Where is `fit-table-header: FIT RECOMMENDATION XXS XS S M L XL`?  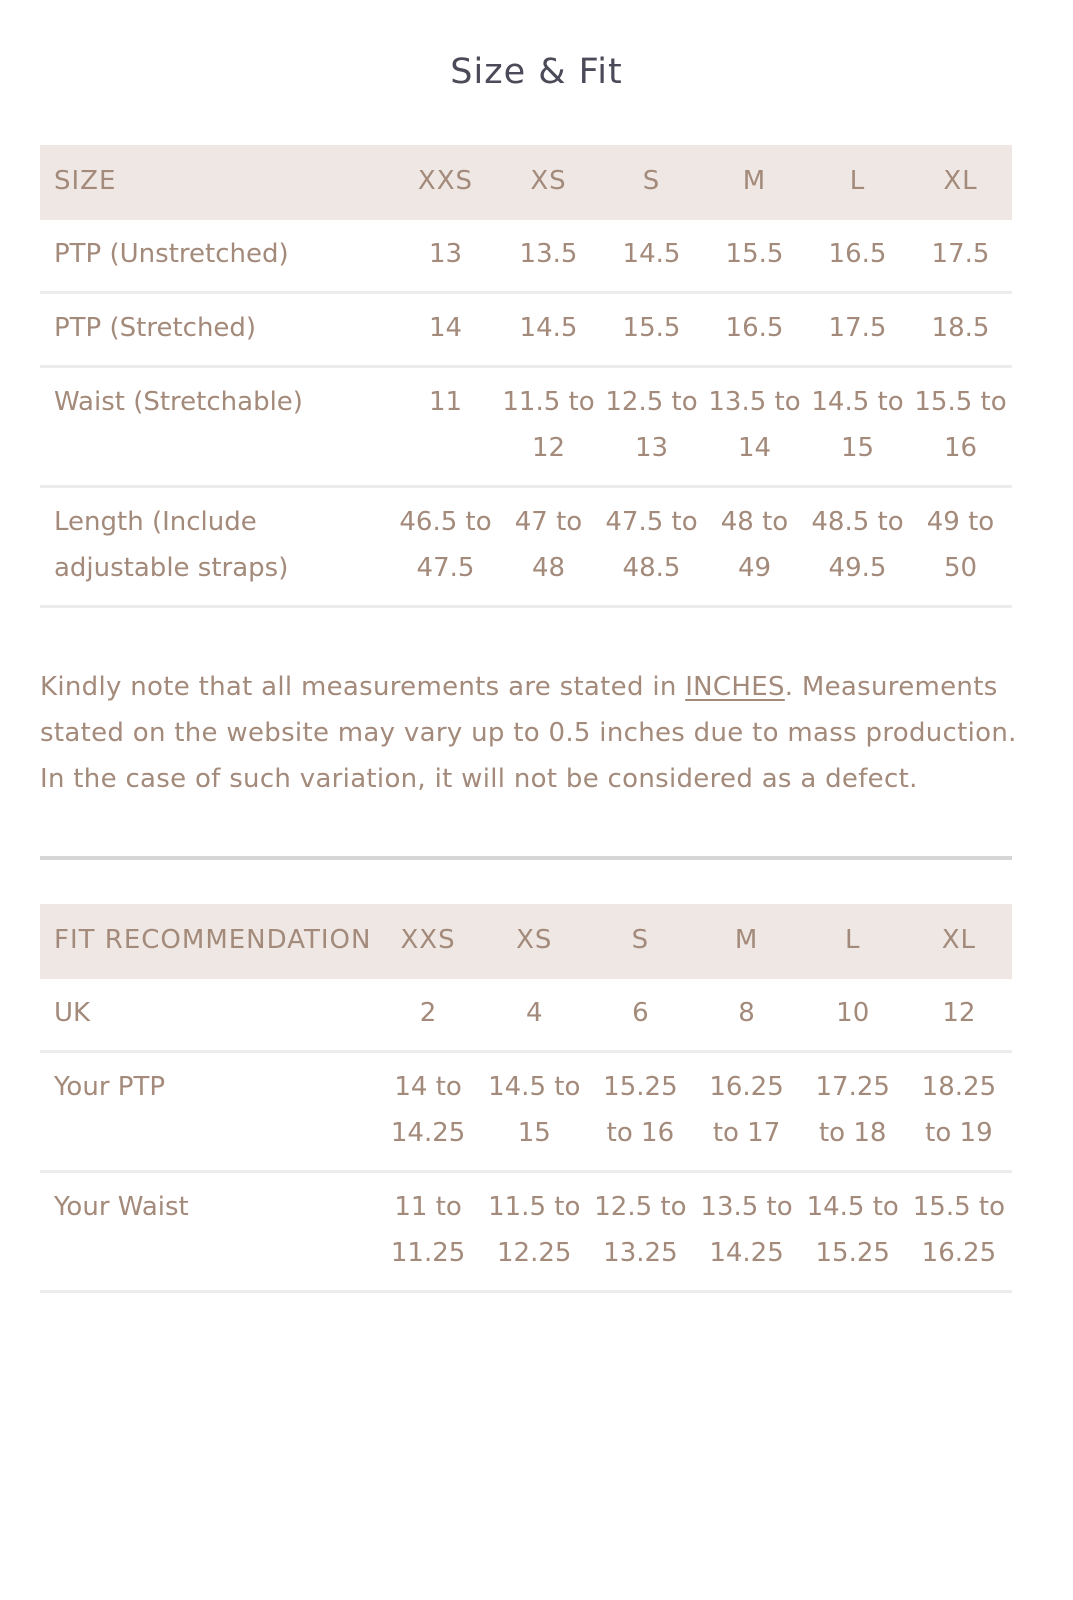
fit-table-header: FIT RECOMMENDATION XXS XS S M L XL is located at coordinates (526, 941).